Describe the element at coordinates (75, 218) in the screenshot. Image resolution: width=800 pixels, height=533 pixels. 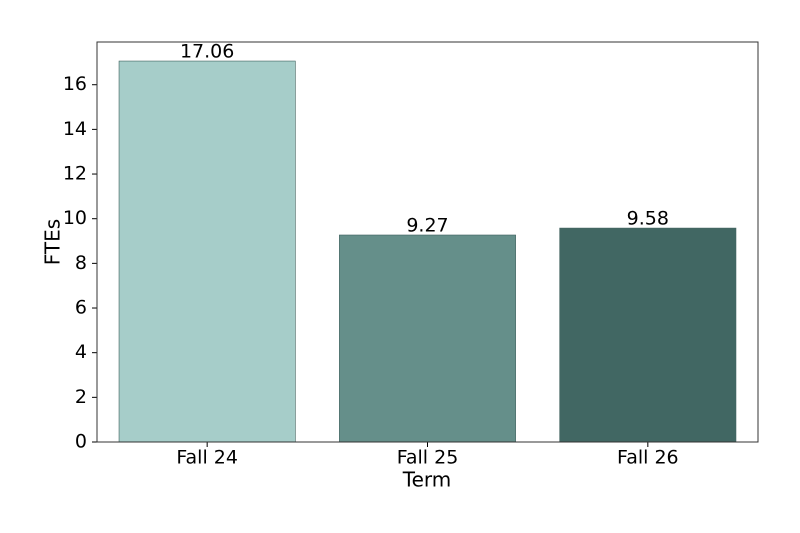
I see `y-tick-label: 10` at that location.